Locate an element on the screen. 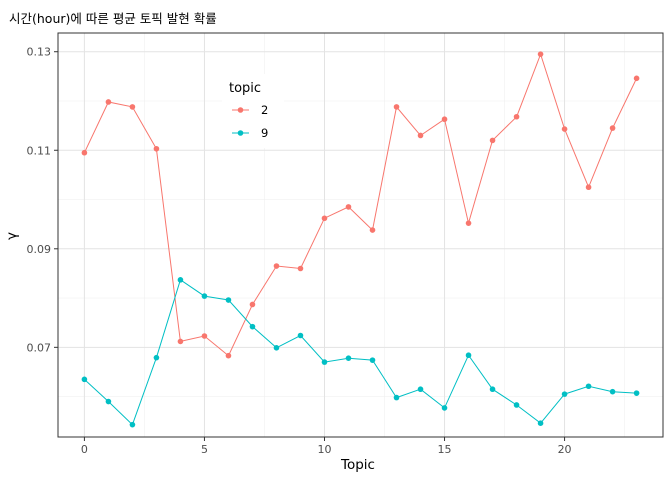 The height and width of the screenshot is (480, 672). legend-background is located at coordinates (253, 111).